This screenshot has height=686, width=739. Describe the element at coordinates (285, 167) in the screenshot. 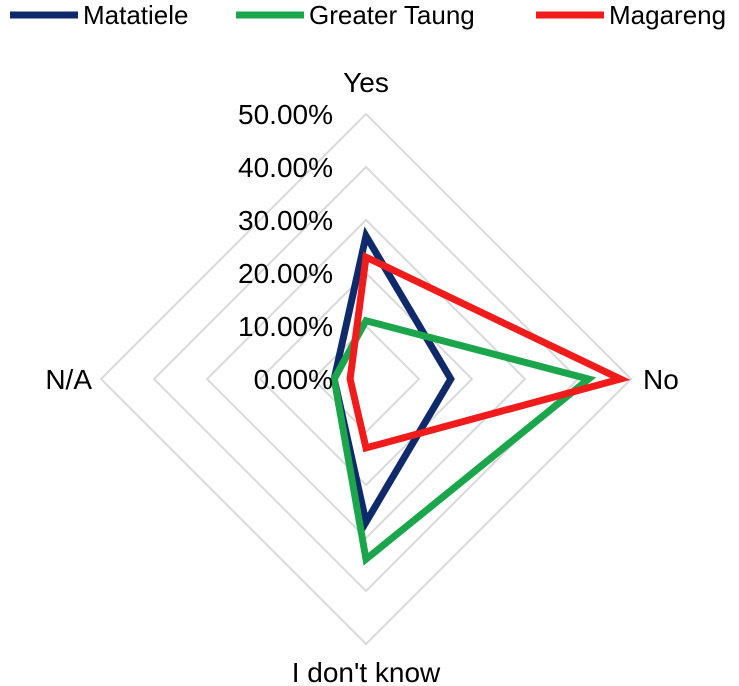

I see `tick-label: 40.00%` at that location.